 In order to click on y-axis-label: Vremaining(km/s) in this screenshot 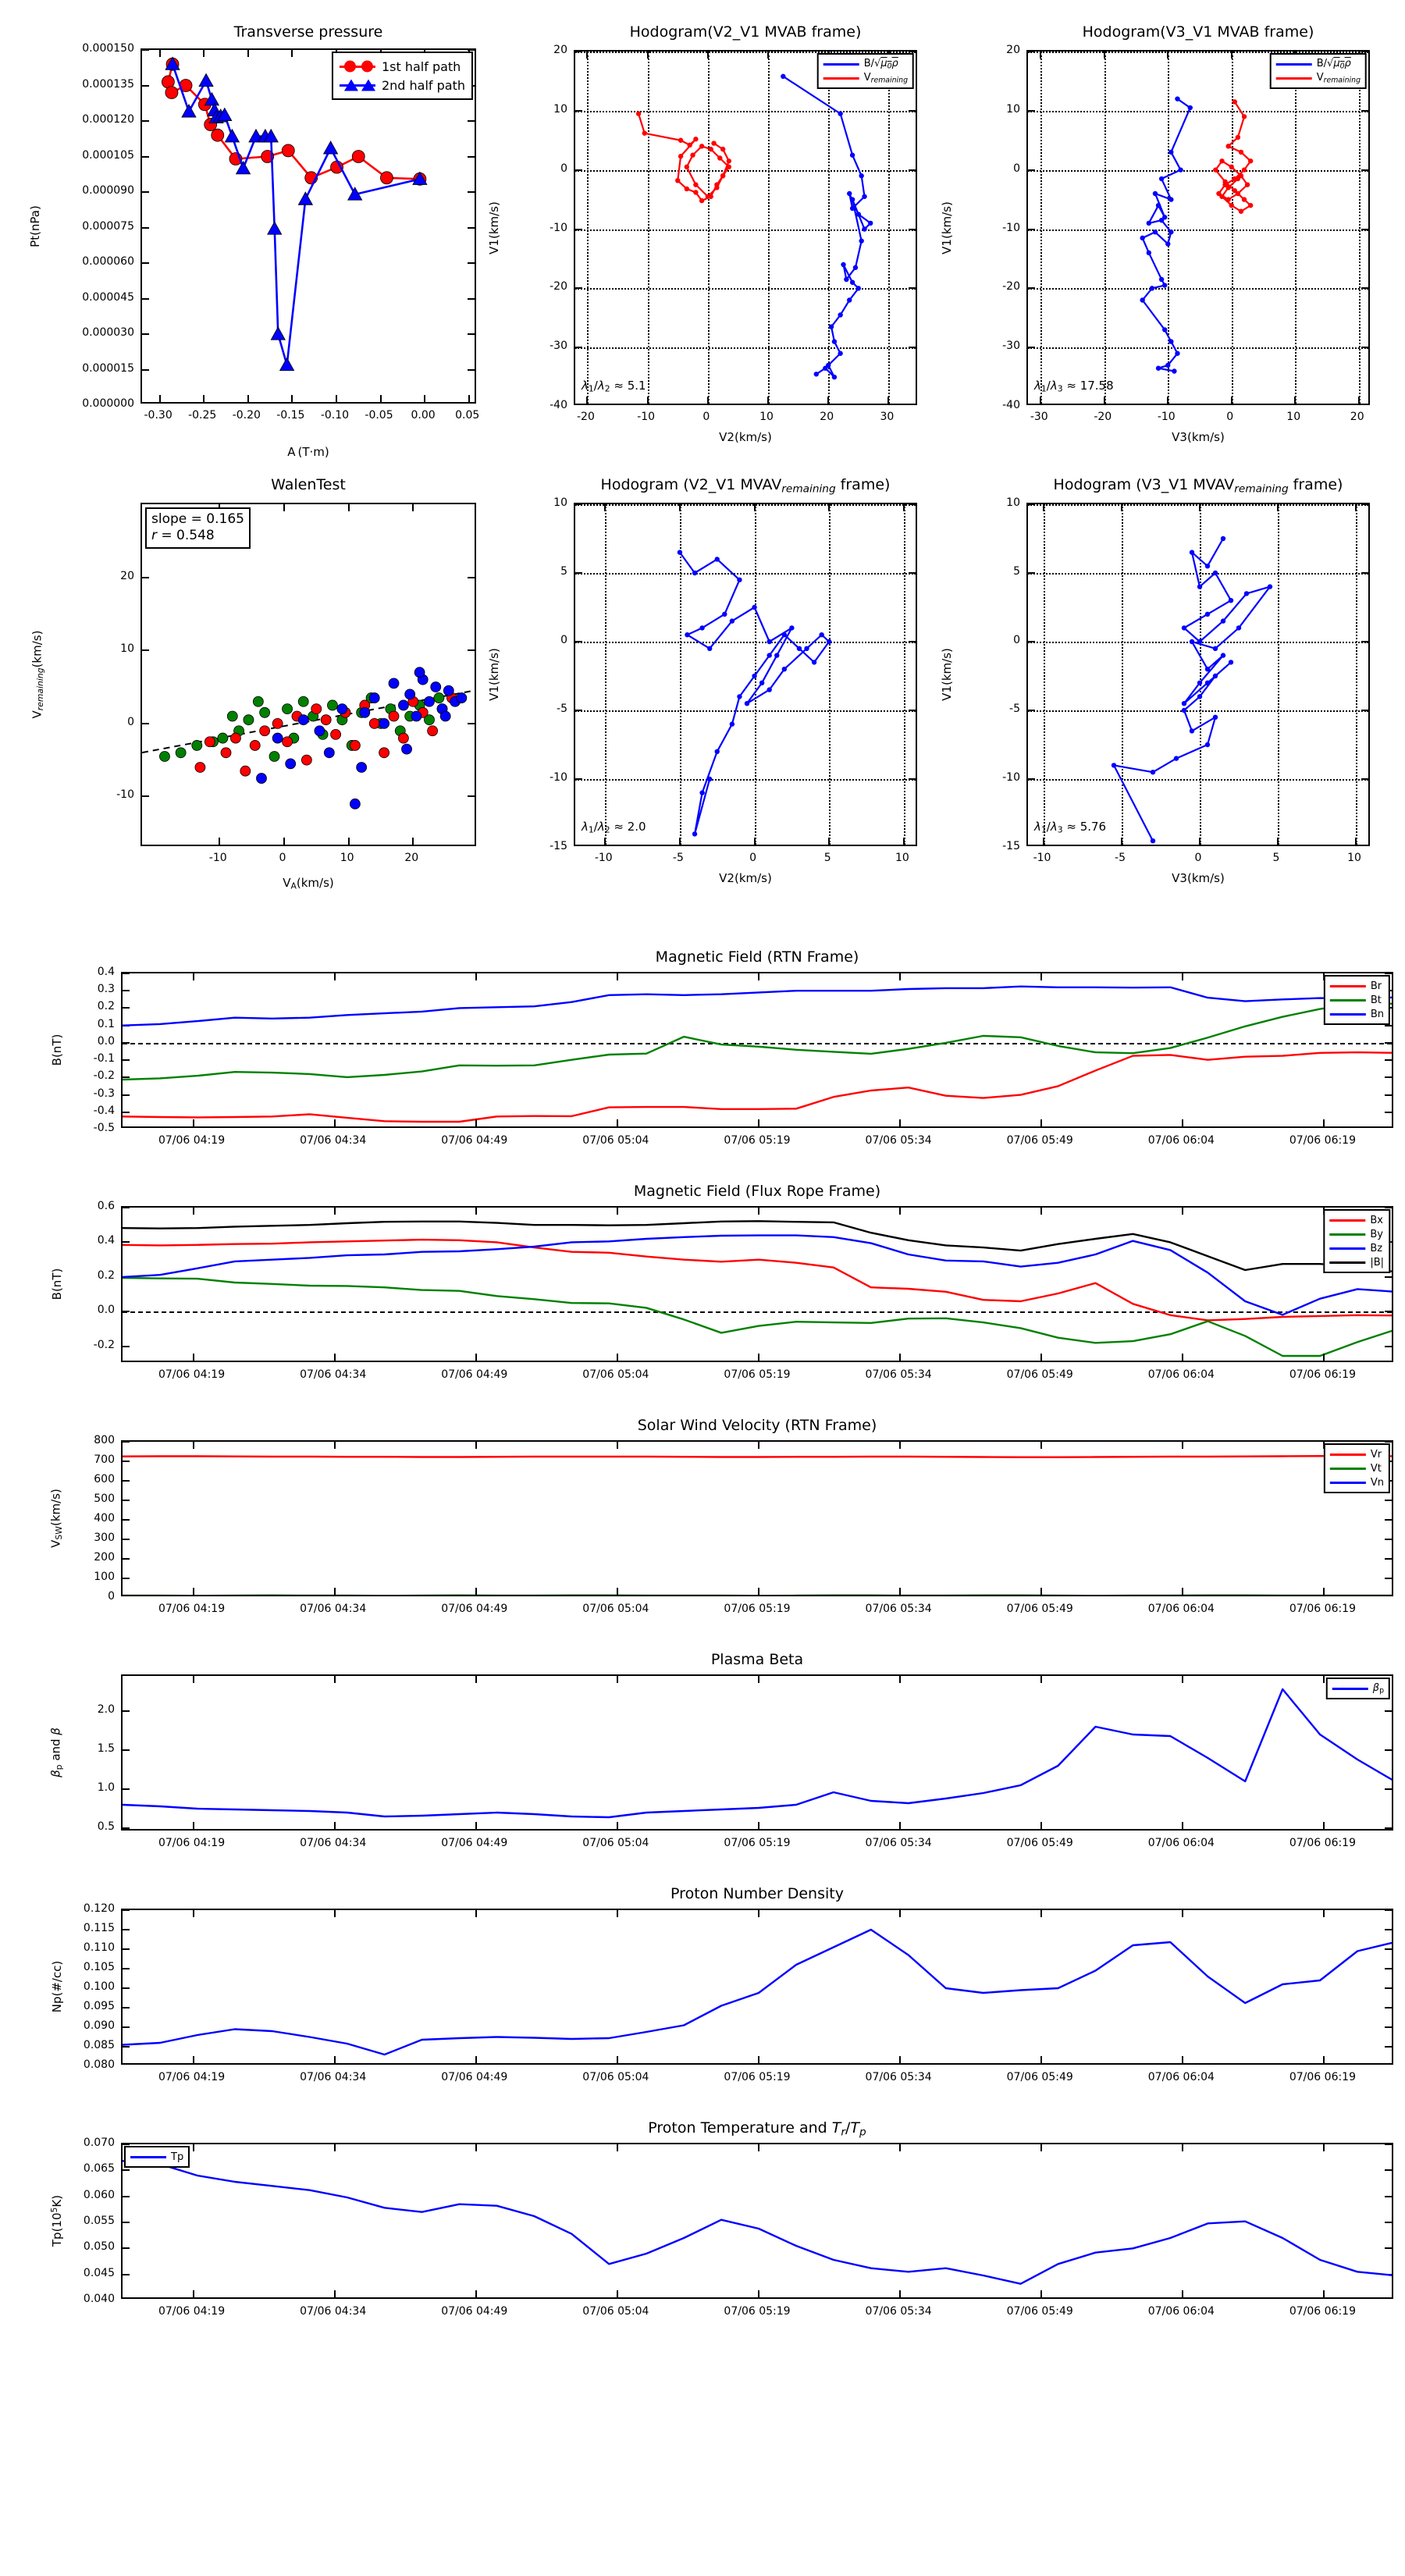, I will do `click(38, 674)`.